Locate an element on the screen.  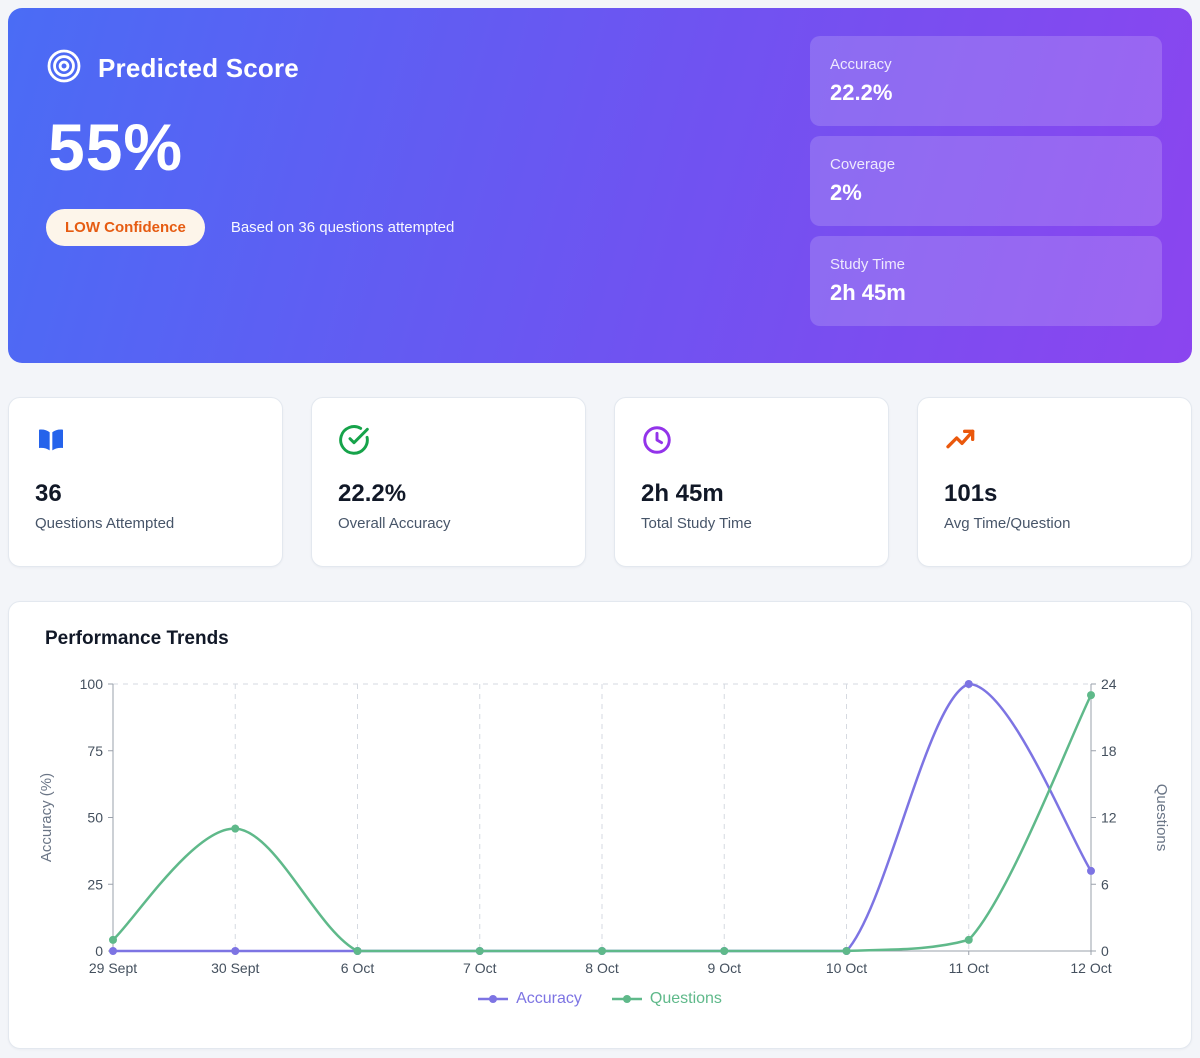
confidence-badge: LOW Confidence is located at coordinates (125, 227).